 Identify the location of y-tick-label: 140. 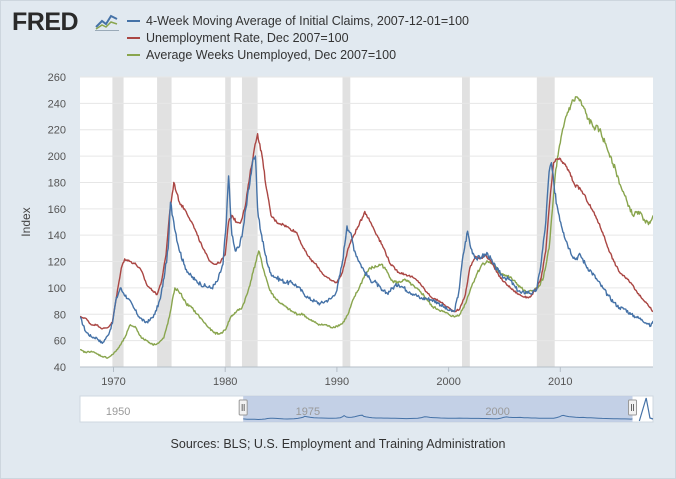
(57, 236).